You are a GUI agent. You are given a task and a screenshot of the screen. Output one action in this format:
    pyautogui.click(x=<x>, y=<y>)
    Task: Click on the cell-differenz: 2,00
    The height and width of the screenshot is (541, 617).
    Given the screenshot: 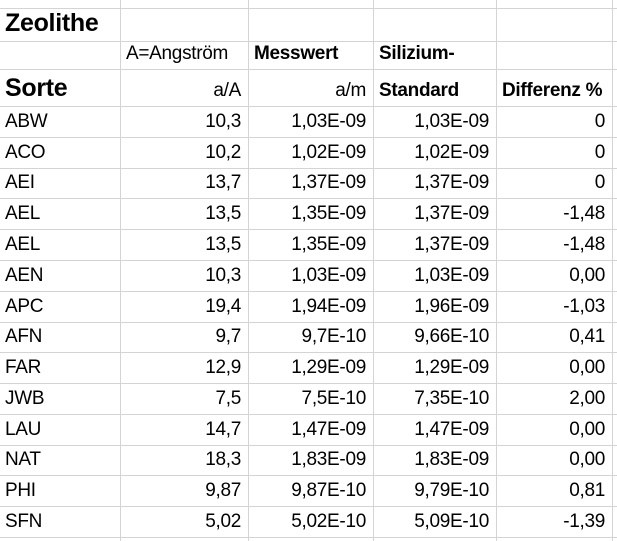 What is the action you would take?
    pyautogui.click(x=555, y=399)
    